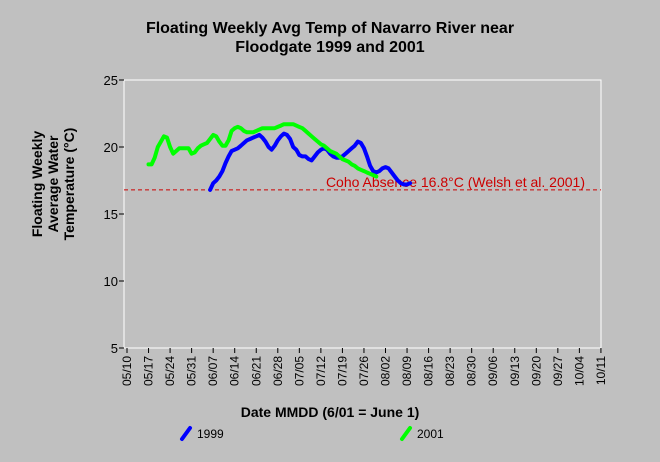  What do you see at coordinates (127, 371) in the screenshot?
I see `x-tick-label: 05/10` at bounding box center [127, 371].